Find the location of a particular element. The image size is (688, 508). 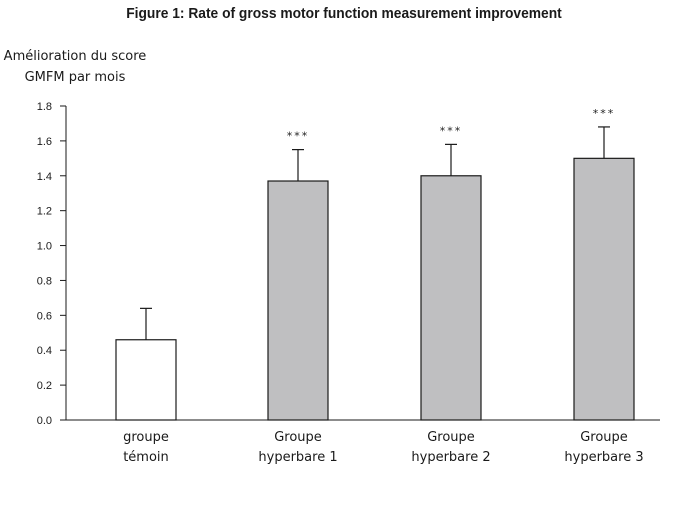

y-tick-label: 1.8 is located at coordinates (44, 107).